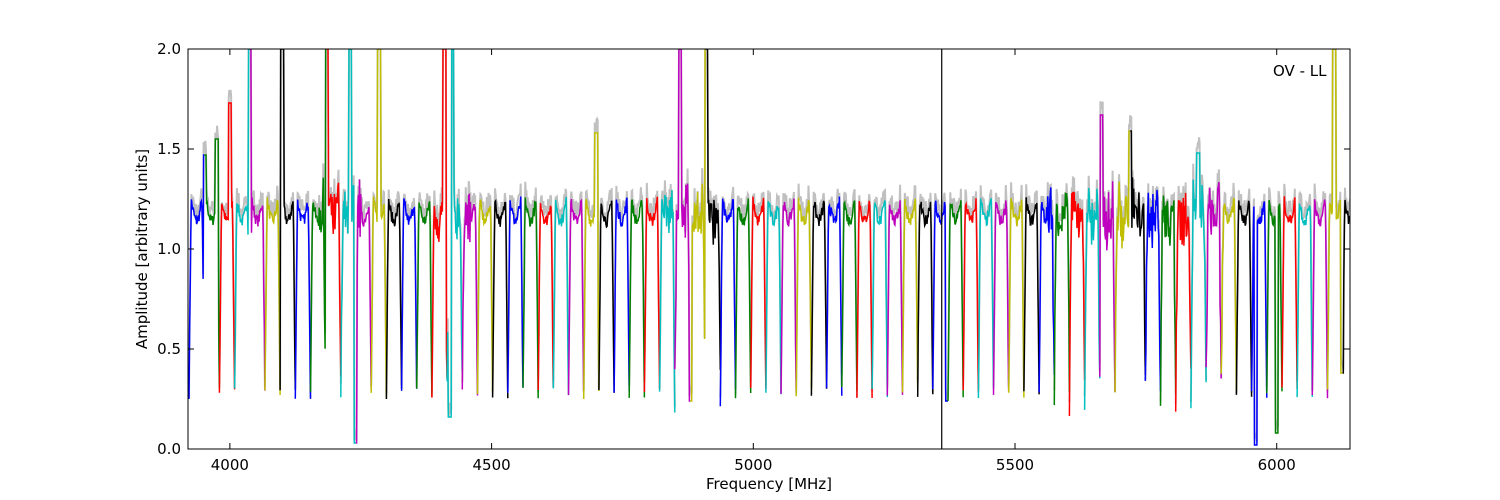 This screenshot has height=500, width=1500. I want to click on x-axis-label: Frequency [MHz], so click(769, 484).